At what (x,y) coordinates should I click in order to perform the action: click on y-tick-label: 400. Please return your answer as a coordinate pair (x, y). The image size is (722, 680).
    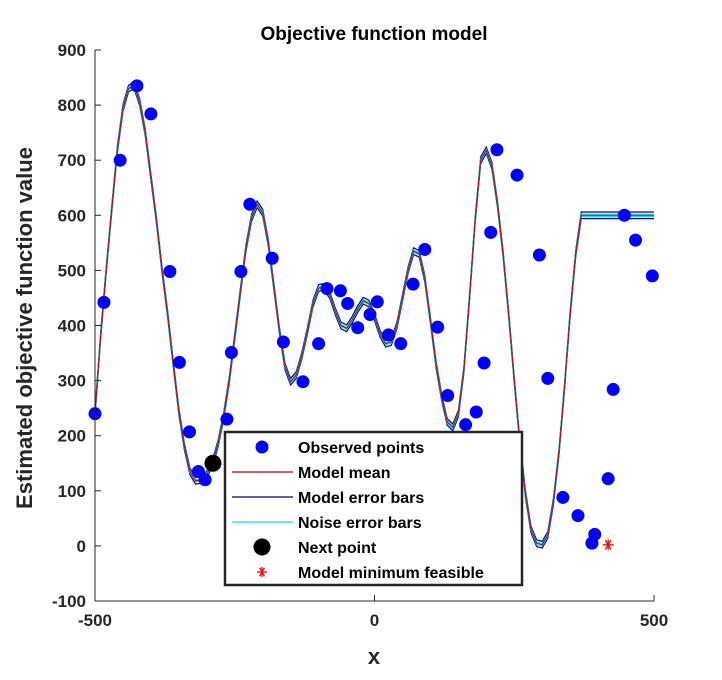
    Looking at the image, I should click on (72, 326).